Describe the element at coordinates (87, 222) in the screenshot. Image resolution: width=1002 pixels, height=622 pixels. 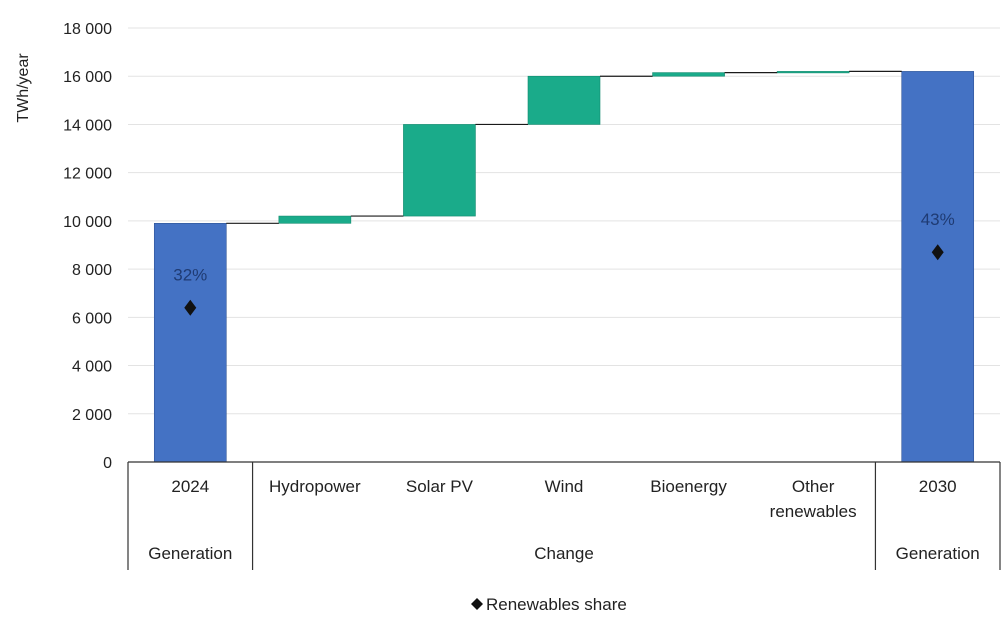
I see `y-tick-label: 10 000` at that location.